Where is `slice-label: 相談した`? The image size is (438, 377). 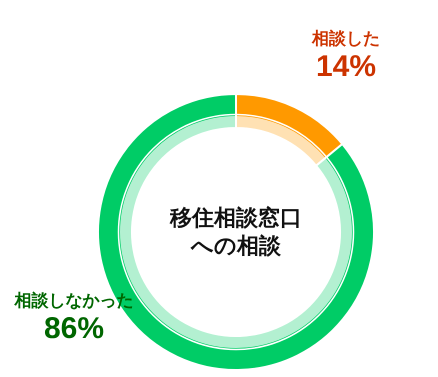
slice-label: 相談した is located at coordinates (345, 38).